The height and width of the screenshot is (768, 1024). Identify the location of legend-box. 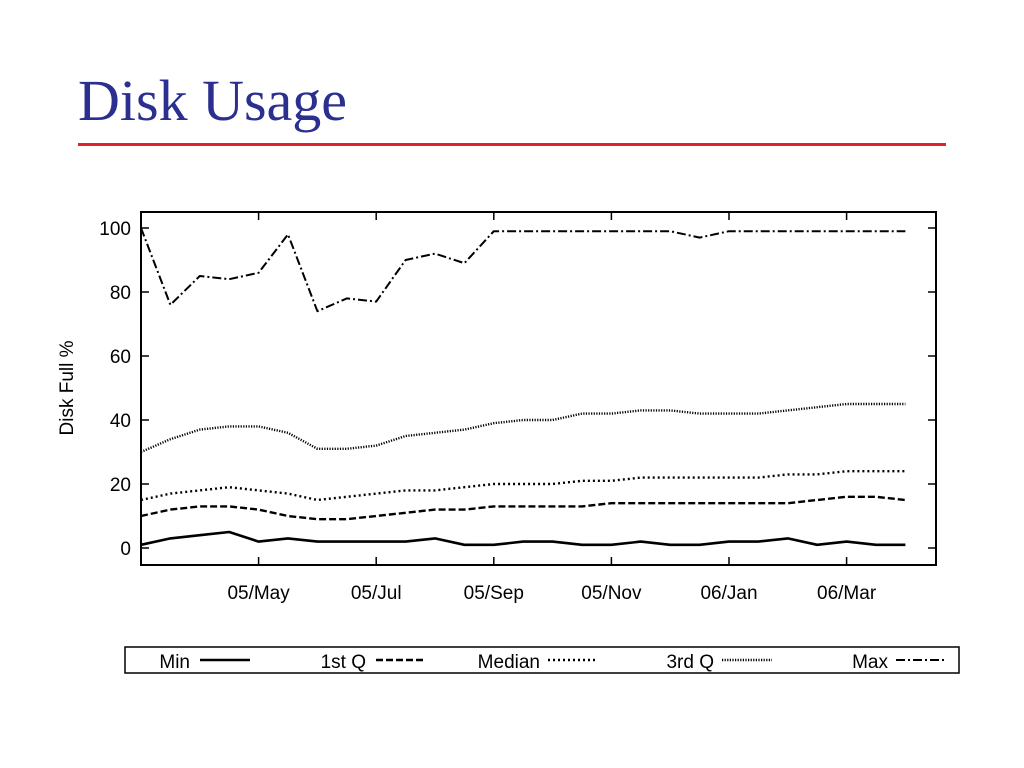
(542, 660).